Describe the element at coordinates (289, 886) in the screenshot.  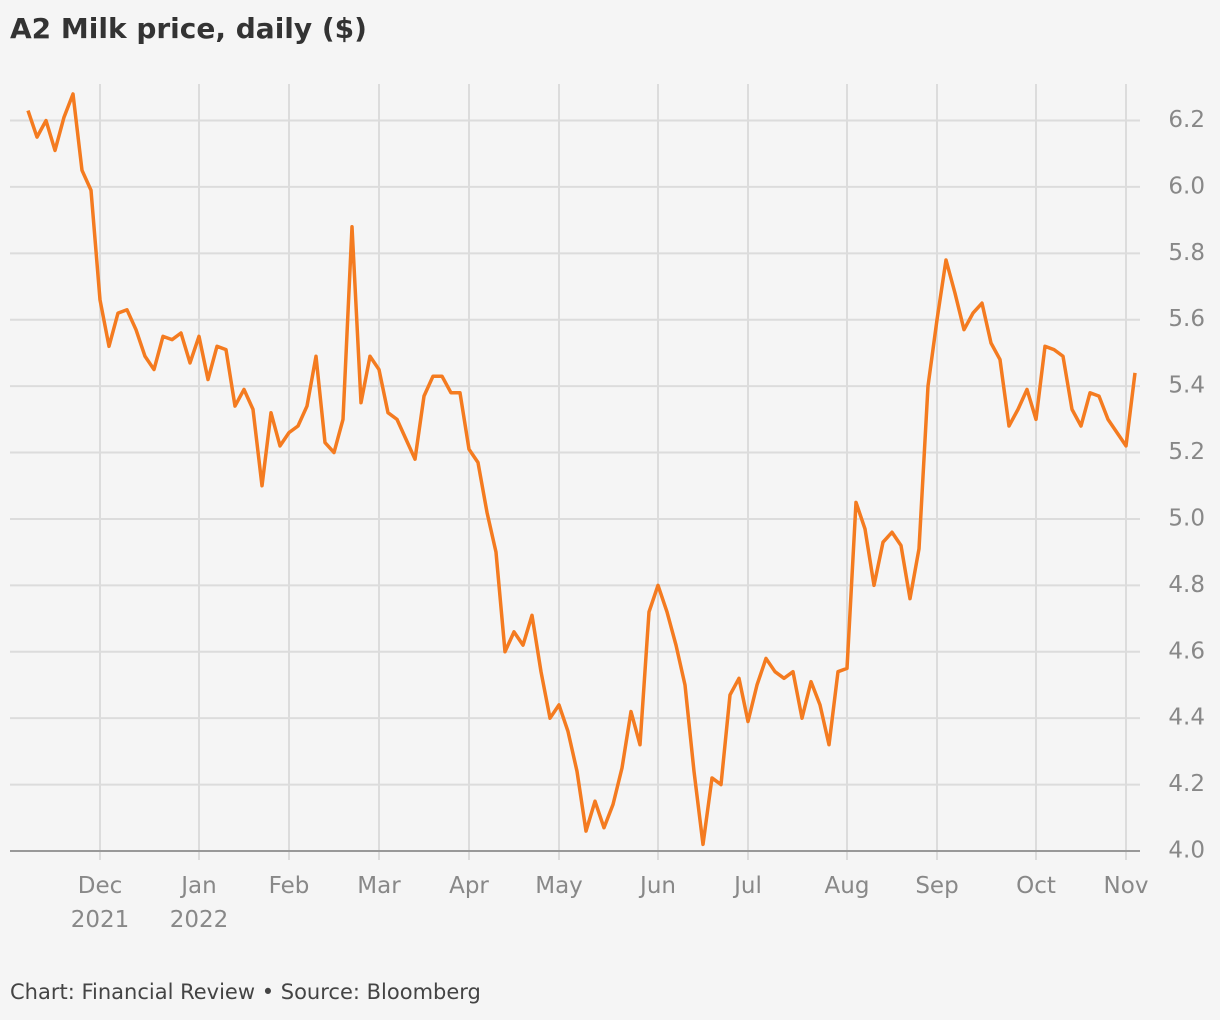
I see `x-tick-label: Feb` at that location.